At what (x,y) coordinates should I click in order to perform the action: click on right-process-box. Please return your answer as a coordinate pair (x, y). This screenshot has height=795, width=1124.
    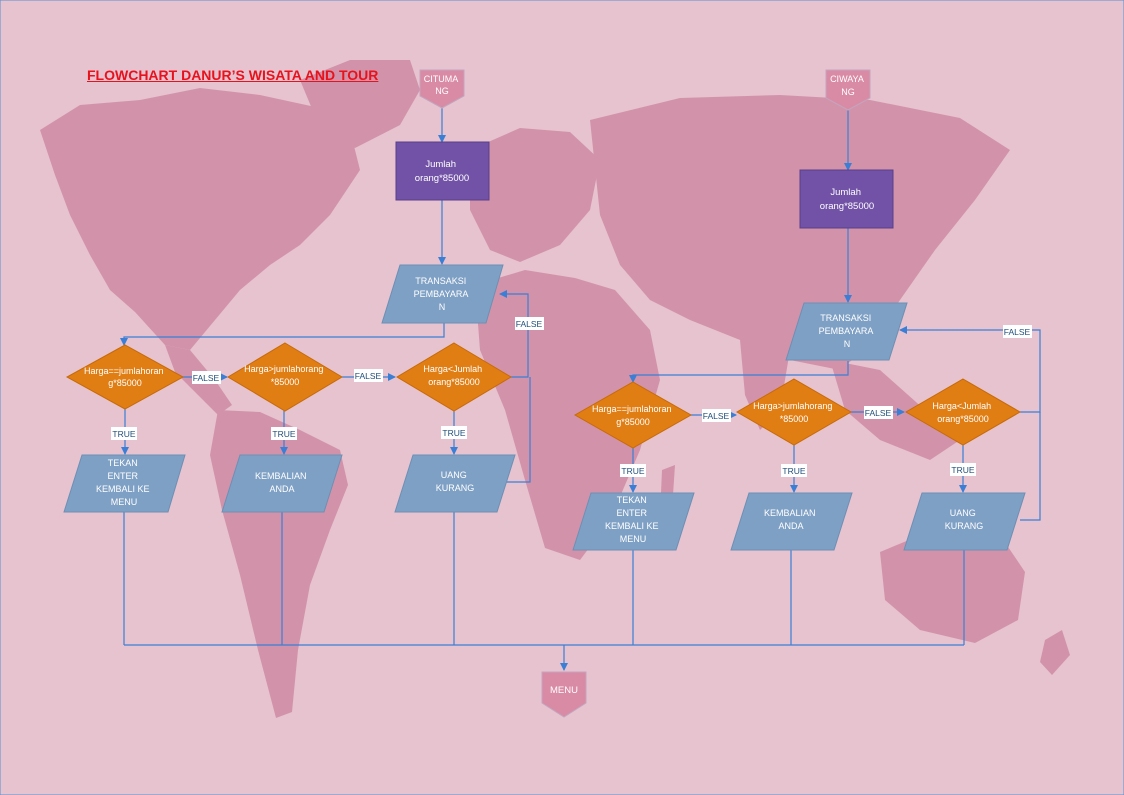
    Looking at the image, I should click on (846, 199).